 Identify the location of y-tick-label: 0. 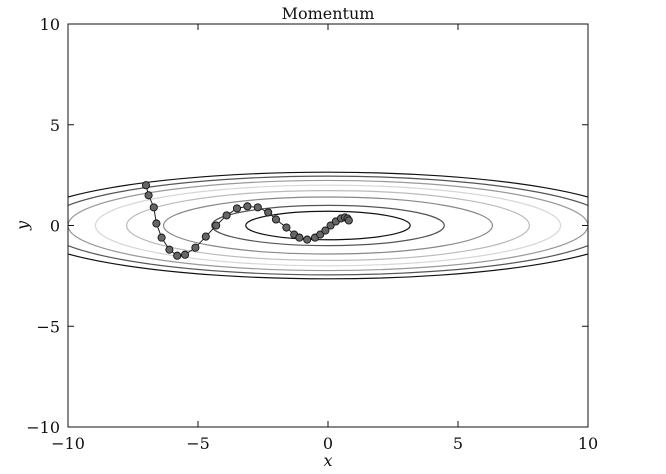
(55, 226).